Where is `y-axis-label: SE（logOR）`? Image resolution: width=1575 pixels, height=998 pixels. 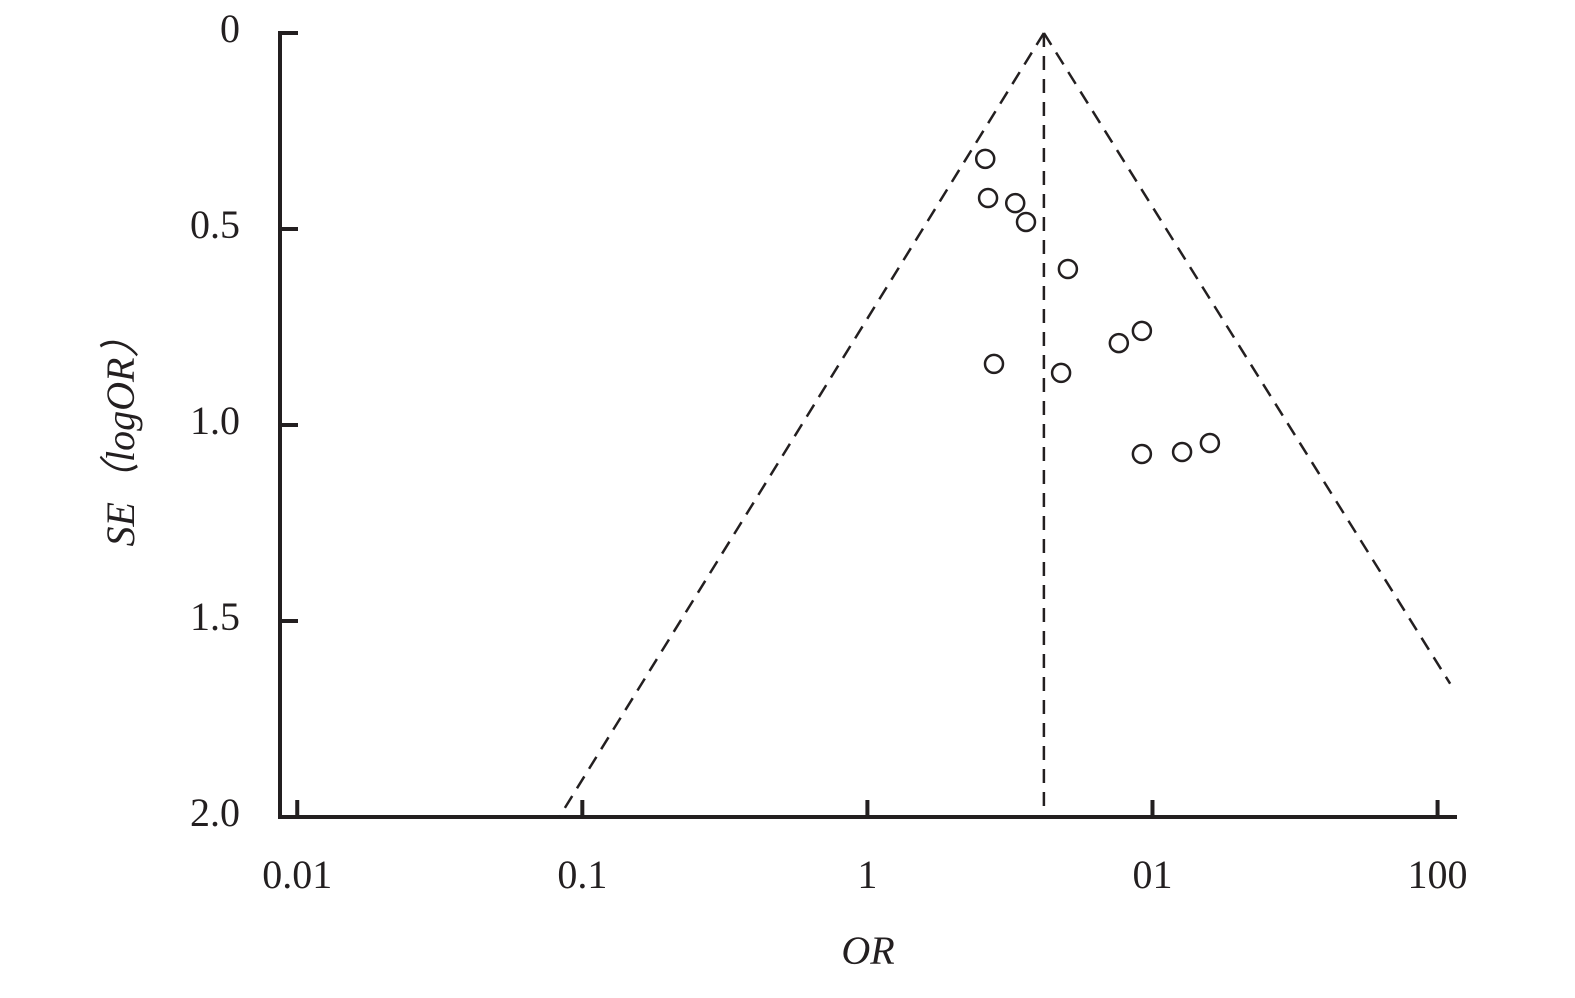 y-axis-label: SE（logOR） is located at coordinates (120, 432).